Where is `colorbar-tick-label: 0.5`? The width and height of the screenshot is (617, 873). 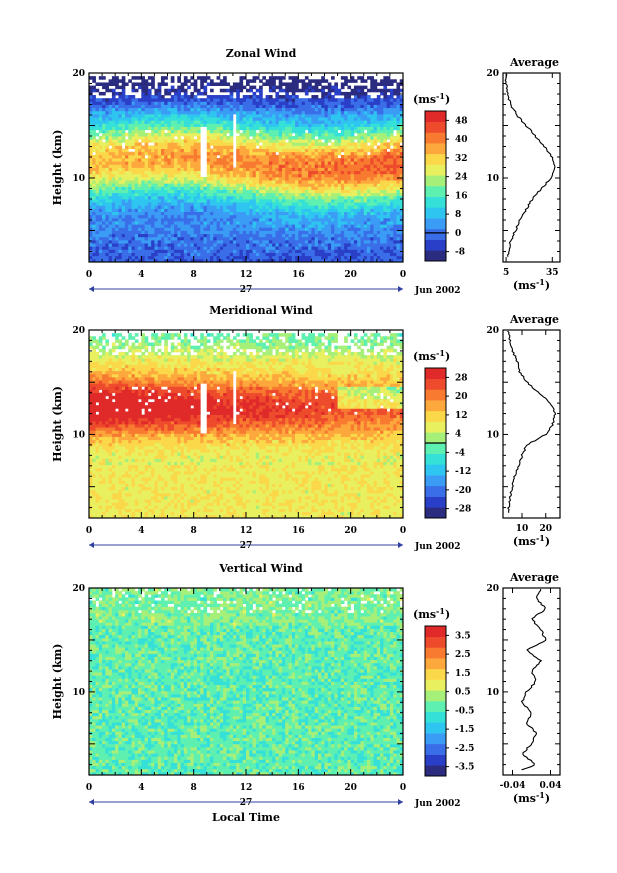
colorbar-tick-label: 0.5 is located at coordinates (463, 693).